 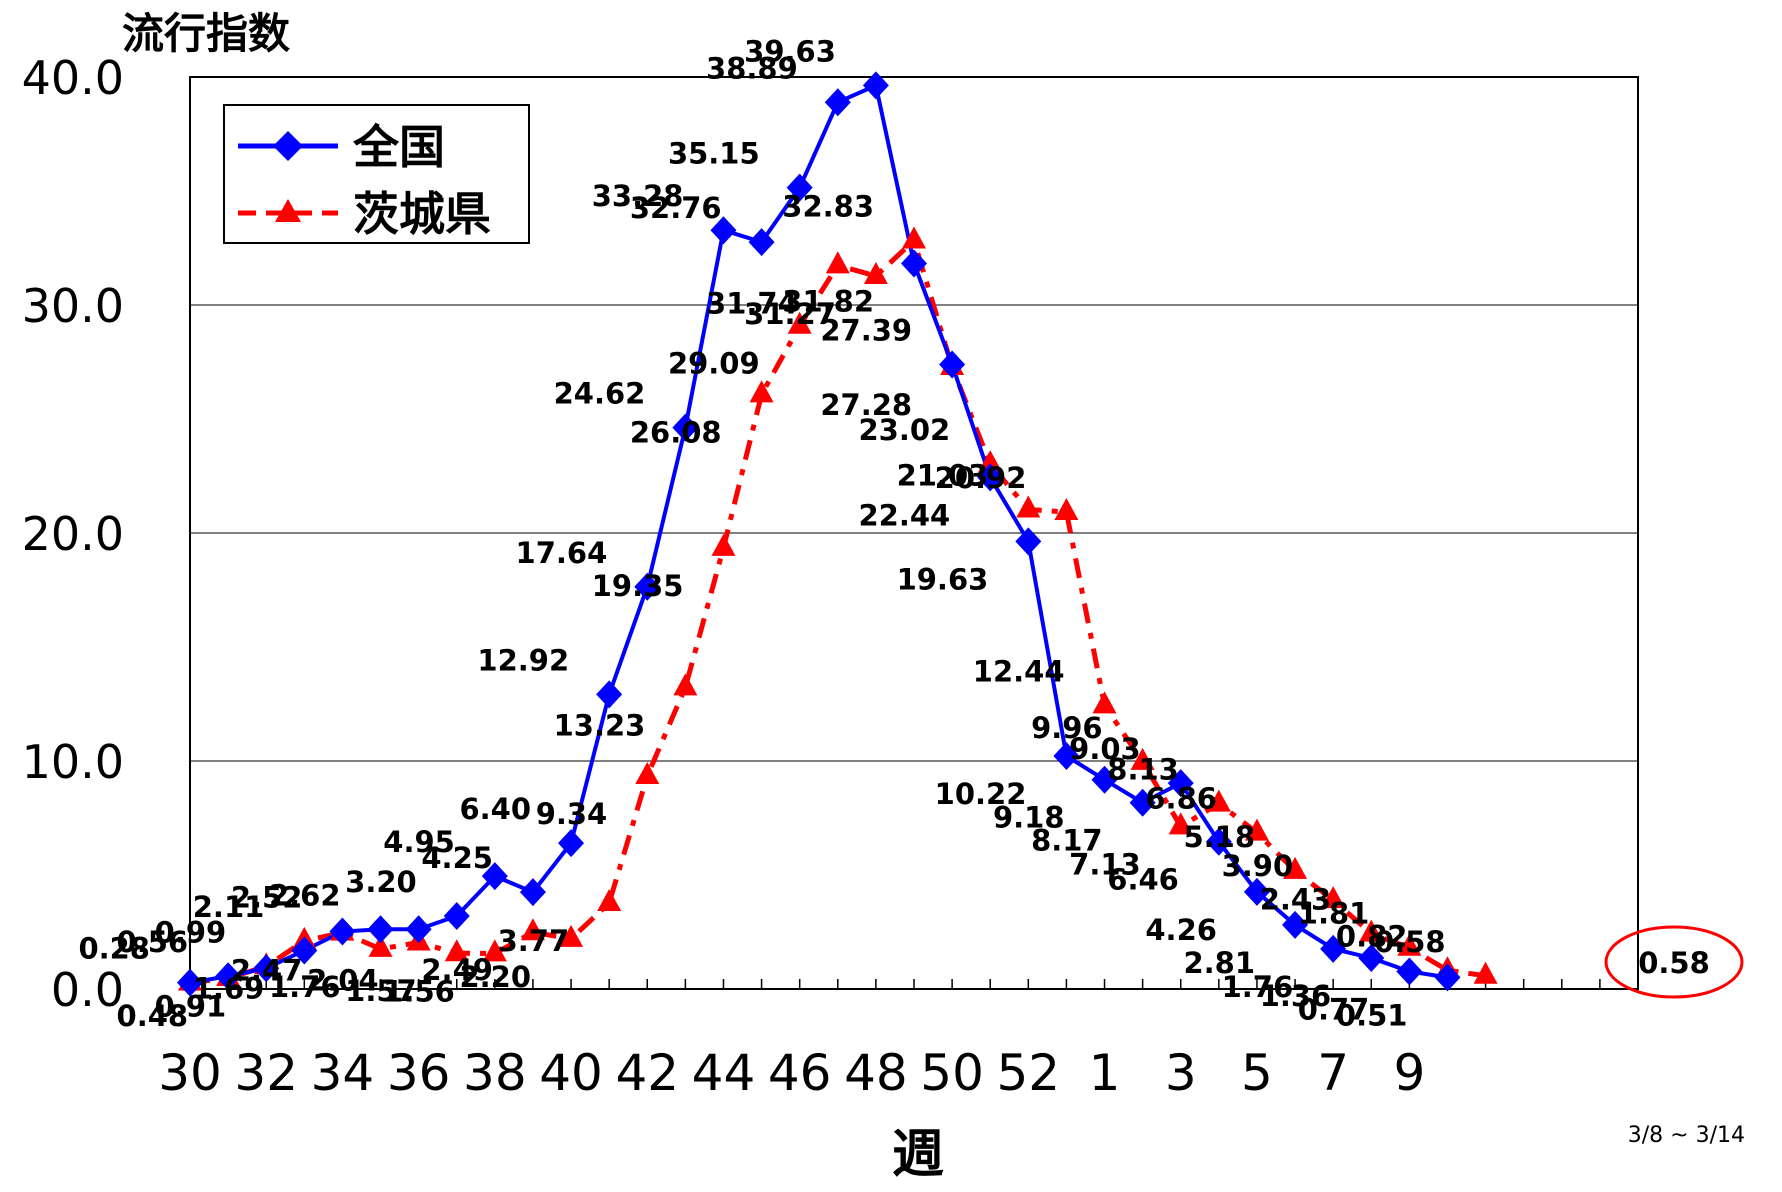 What do you see at coordinates (1258, 866) in the screenshot?
I see `data-label-ibaraki: 3.90` at bounding box center [1258, 866].